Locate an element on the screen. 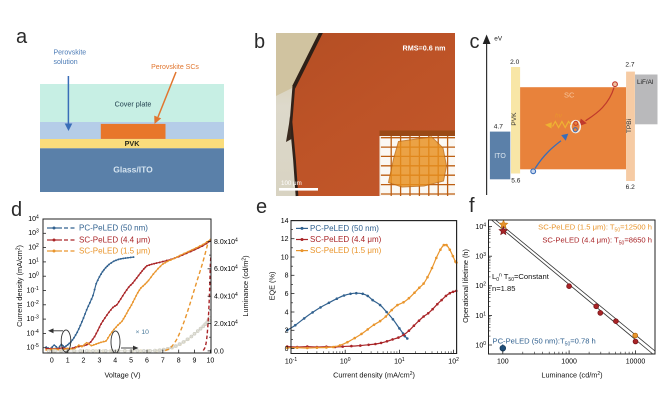 The width and height of the screenshot is (668, 410). svg-text: 12 is located at coordinates (285, 239).